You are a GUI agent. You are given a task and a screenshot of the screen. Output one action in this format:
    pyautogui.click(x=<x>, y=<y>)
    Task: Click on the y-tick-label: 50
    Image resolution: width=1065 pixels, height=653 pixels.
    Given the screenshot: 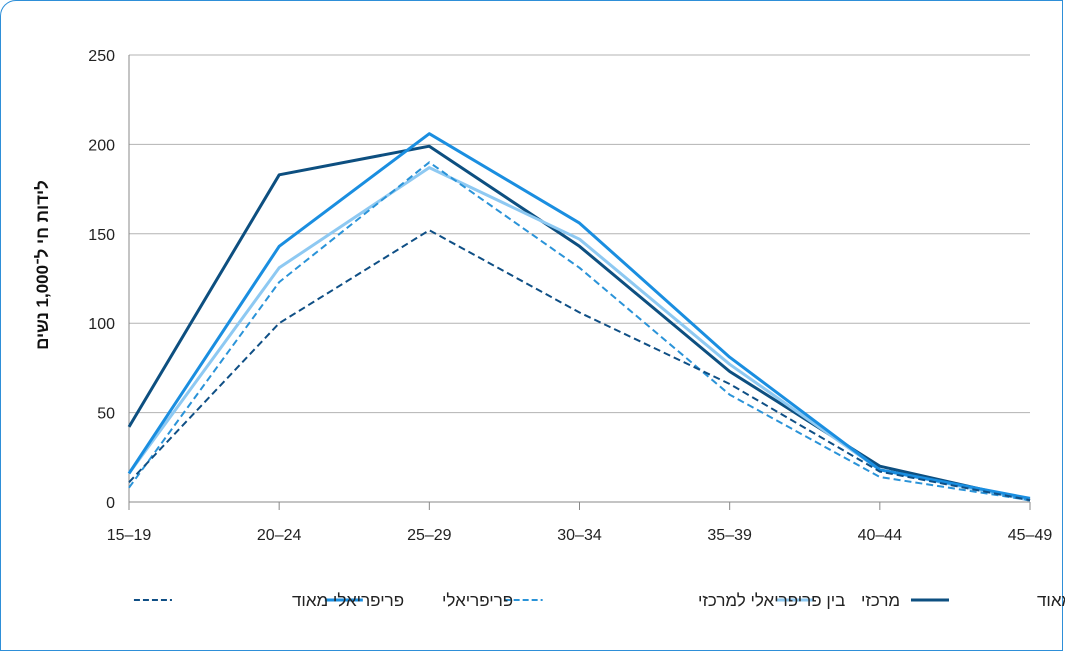 What is the action you would take?
    pyautogui.click(x=106, y=414)
    